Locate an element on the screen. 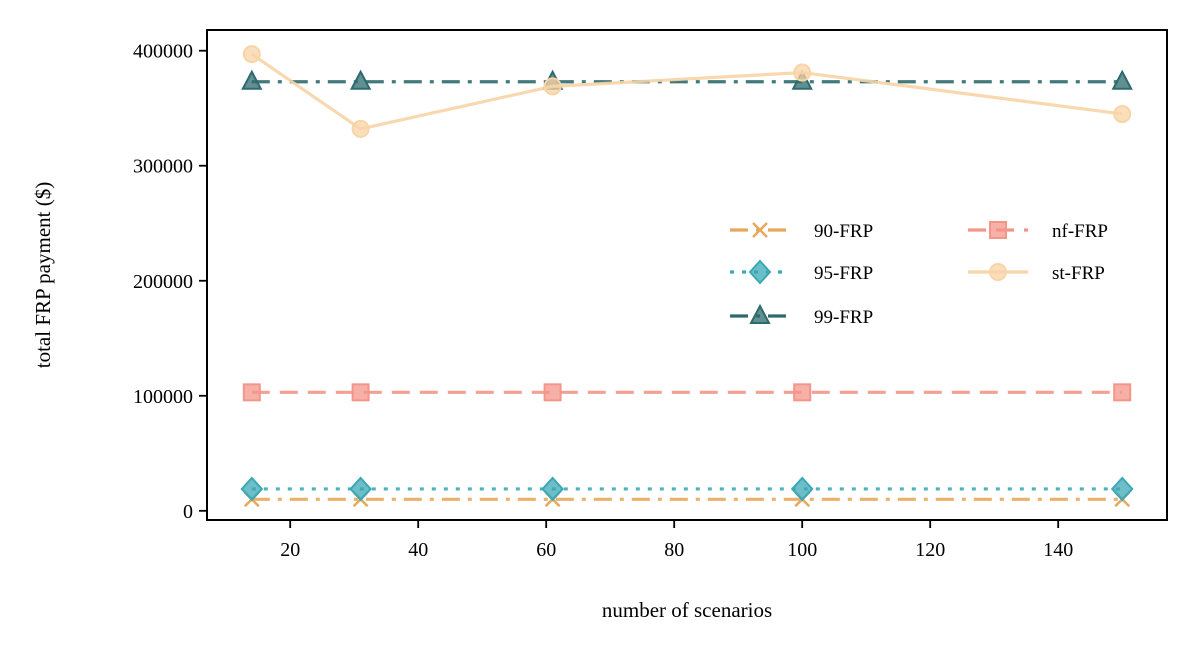  legend-item-90-frp: 90-FRP is located at coordinates (801, 231).